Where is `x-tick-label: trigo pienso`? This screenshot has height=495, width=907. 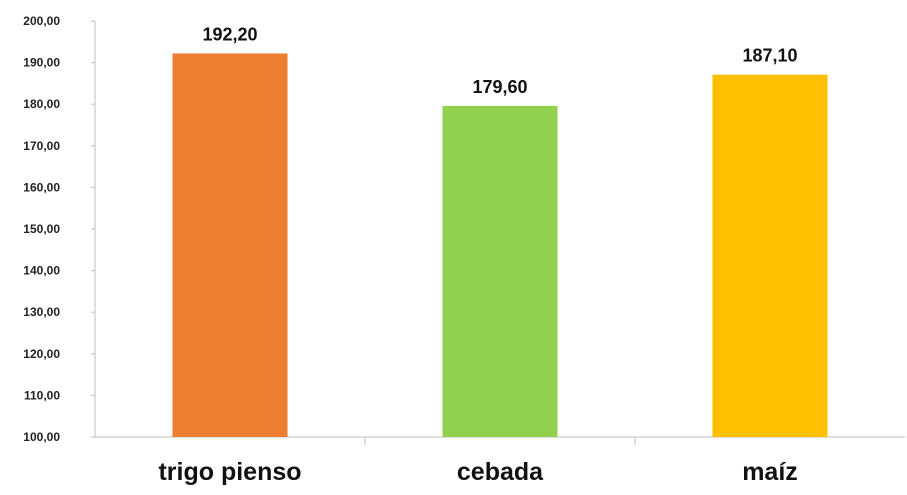
x-tick-label: trigo pienso is located at coordinates (229, 472).